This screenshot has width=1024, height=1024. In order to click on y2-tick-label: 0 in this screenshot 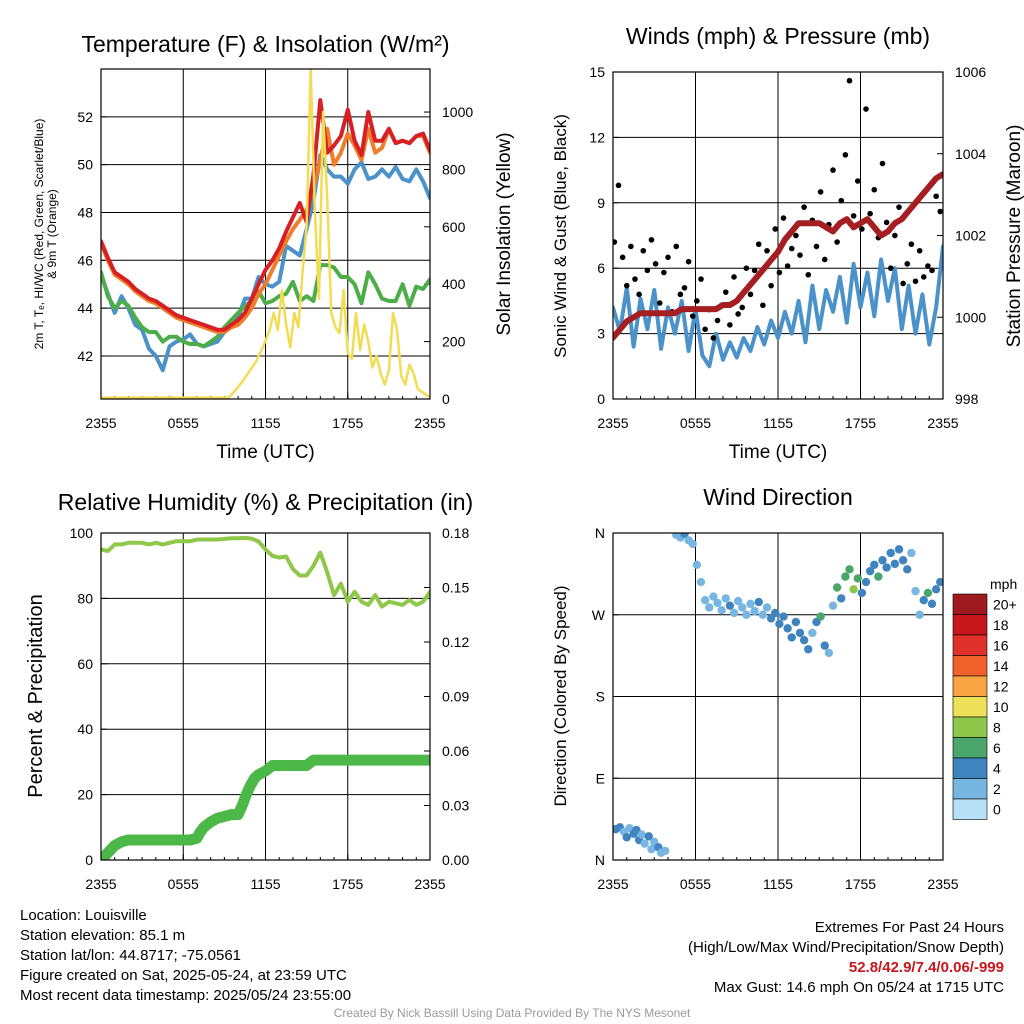, I will do `click(446, 399)`.